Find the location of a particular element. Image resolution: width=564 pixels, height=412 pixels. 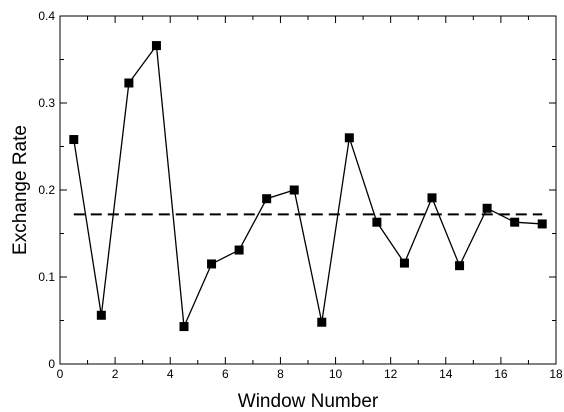

x-tick-label: 6 is located at coordinates (225, 374).